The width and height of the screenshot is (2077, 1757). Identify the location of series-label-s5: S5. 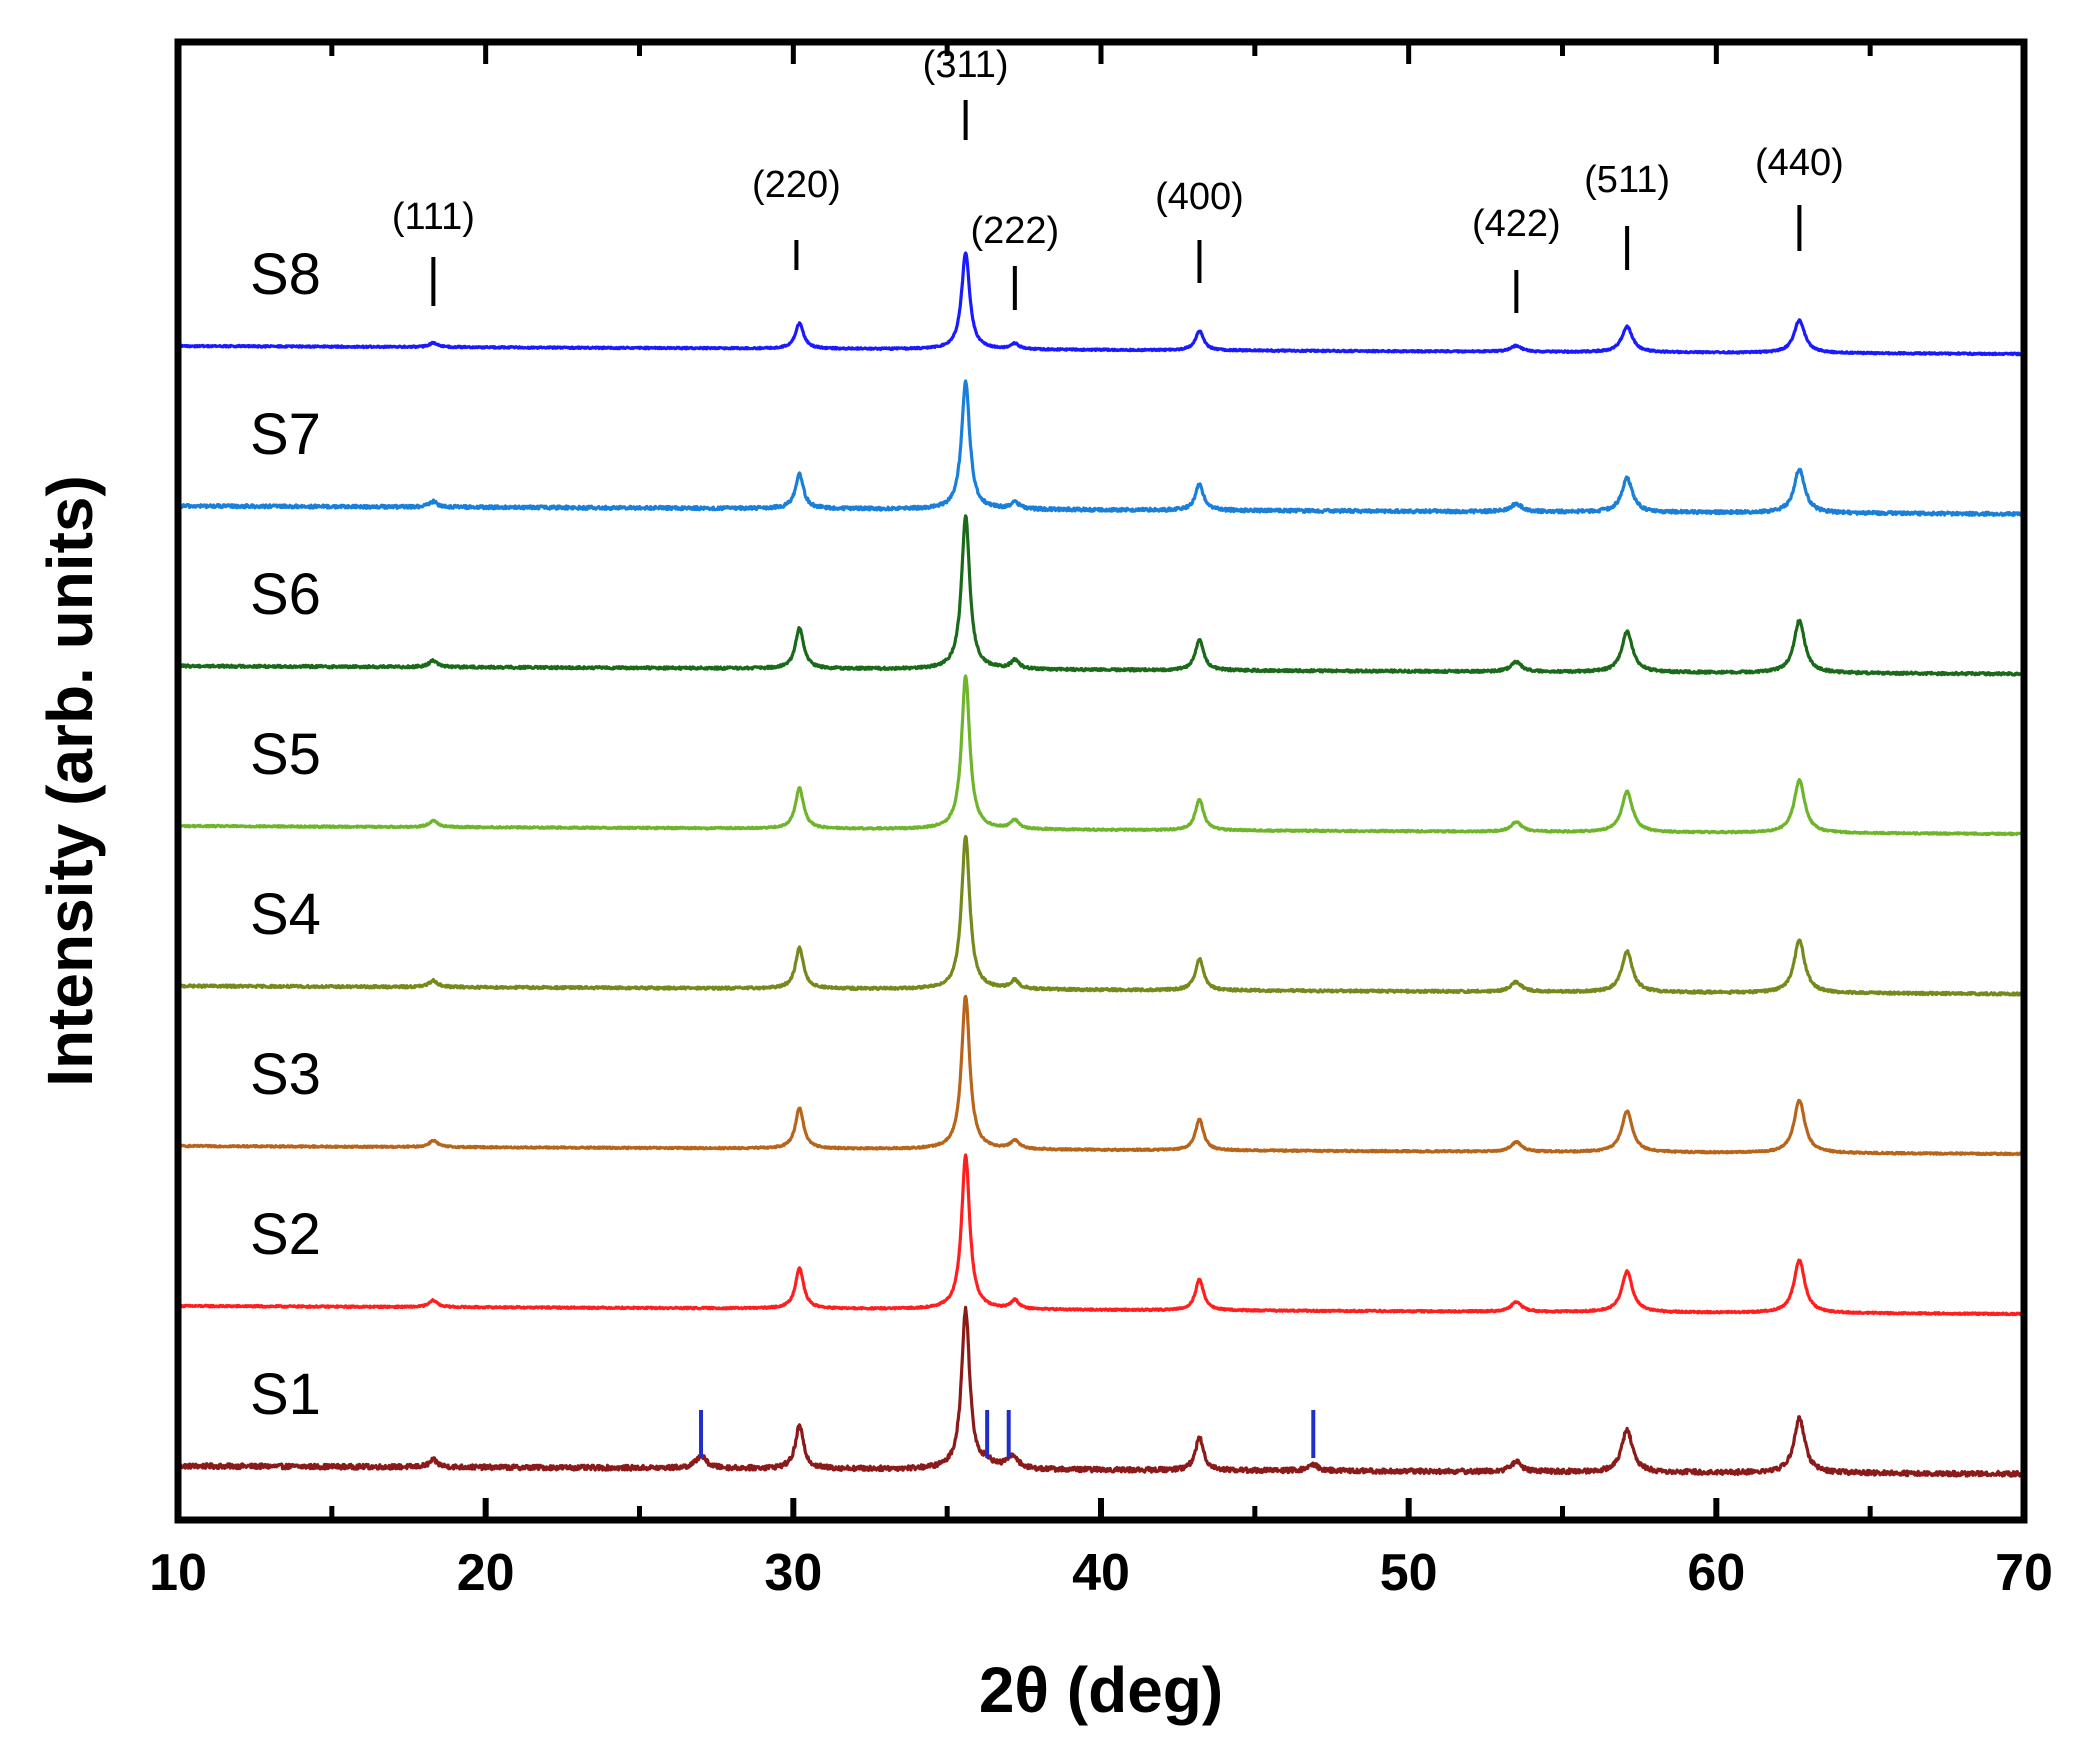
(285, 754).